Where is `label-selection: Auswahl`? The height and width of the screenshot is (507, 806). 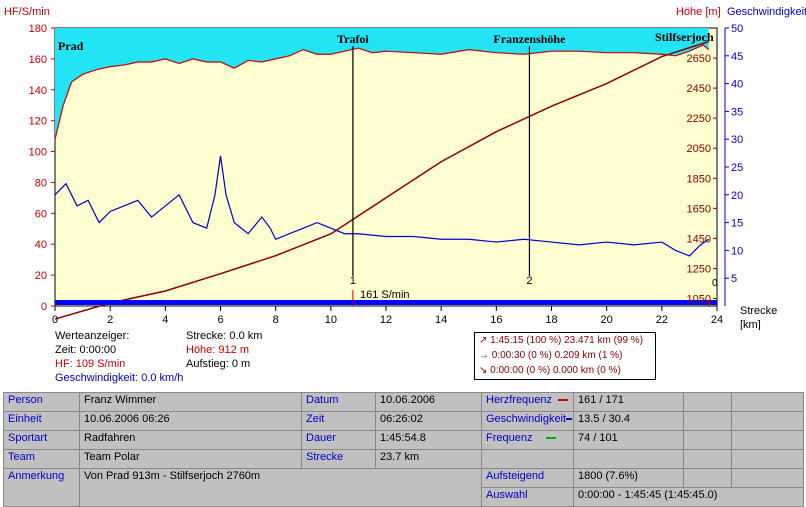
label-selection: Auswahl is located at coordinates (527, 497).